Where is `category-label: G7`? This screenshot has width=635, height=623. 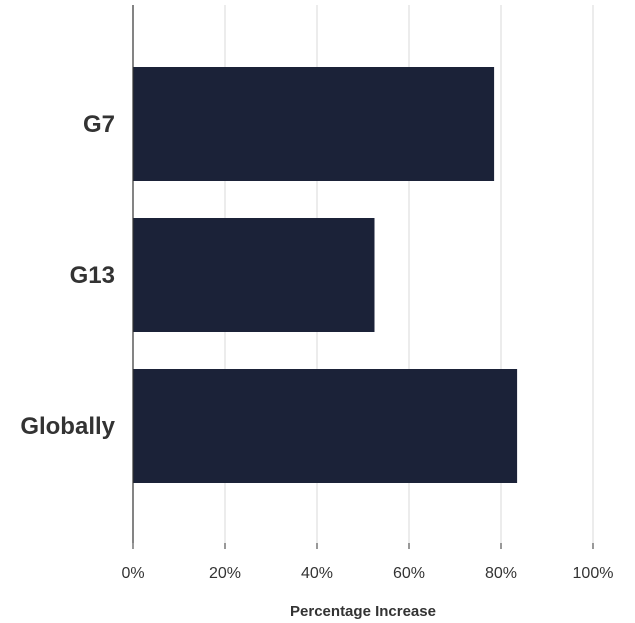
category-label: G7 is located at coordinates (99, 124).